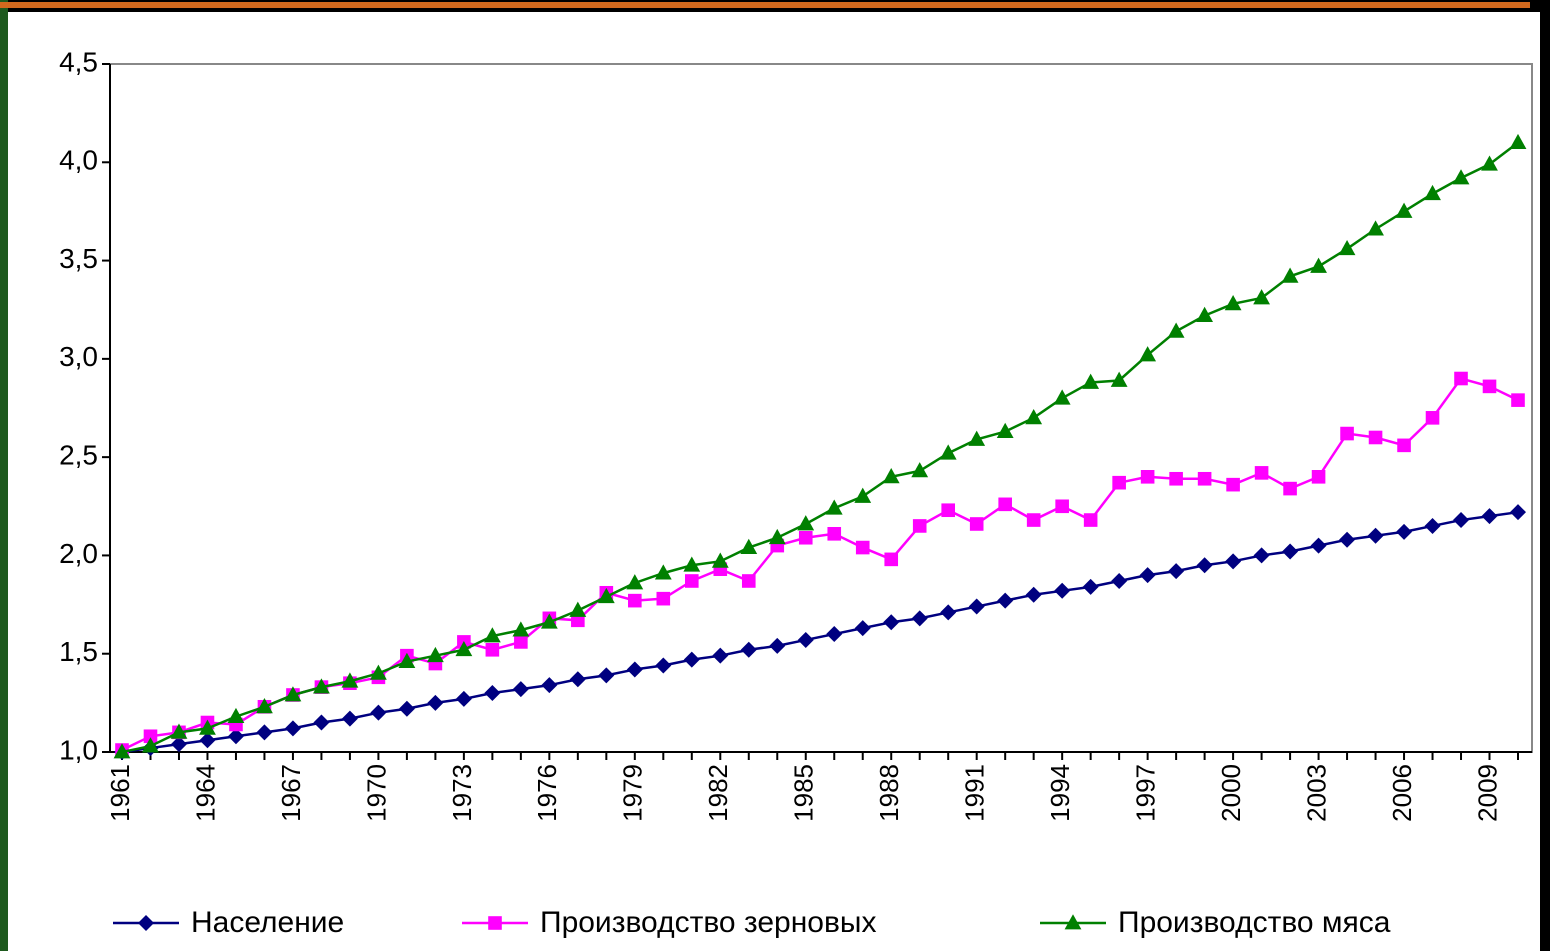 The height and width of the screenshot is (951, 1550). What do you see at coordinates (1402, 793) in the screenshot?
I see `x-tick-label: 2006` at bounding box center [1402, 793].